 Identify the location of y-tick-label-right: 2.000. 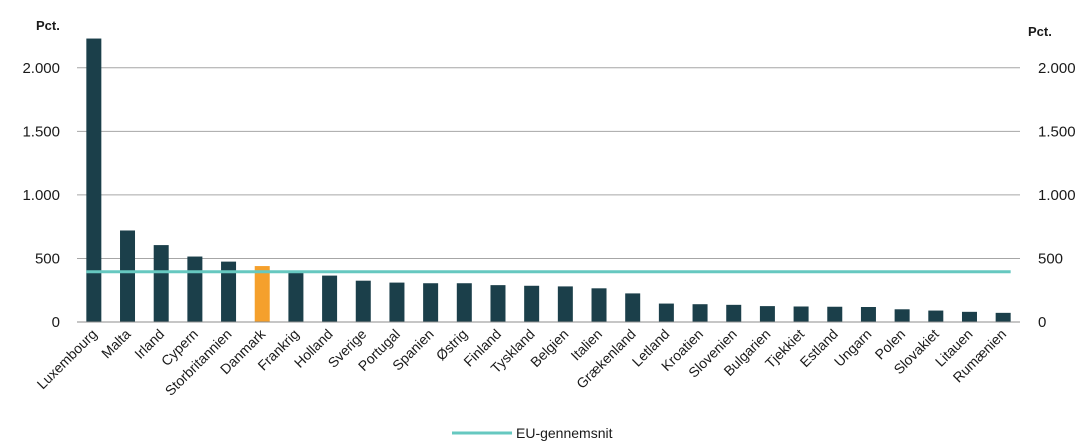
(1057, 68).